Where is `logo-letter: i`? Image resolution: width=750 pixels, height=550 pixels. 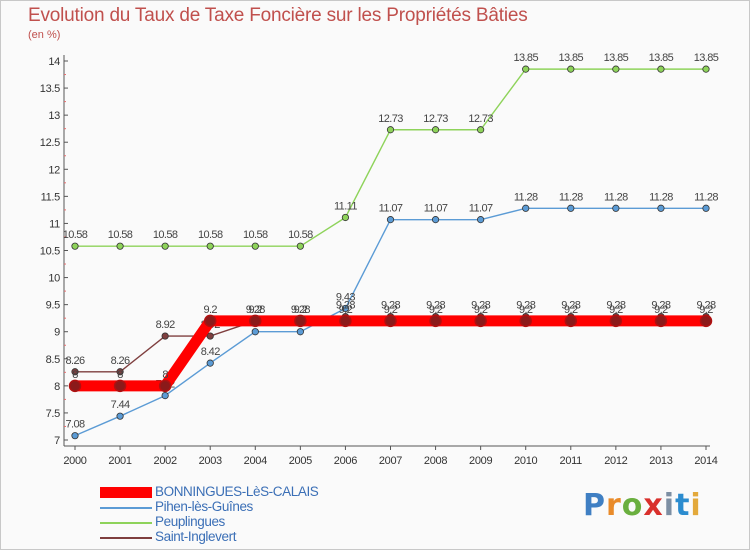
logo-letter: i is located at coordinates (696, 505).